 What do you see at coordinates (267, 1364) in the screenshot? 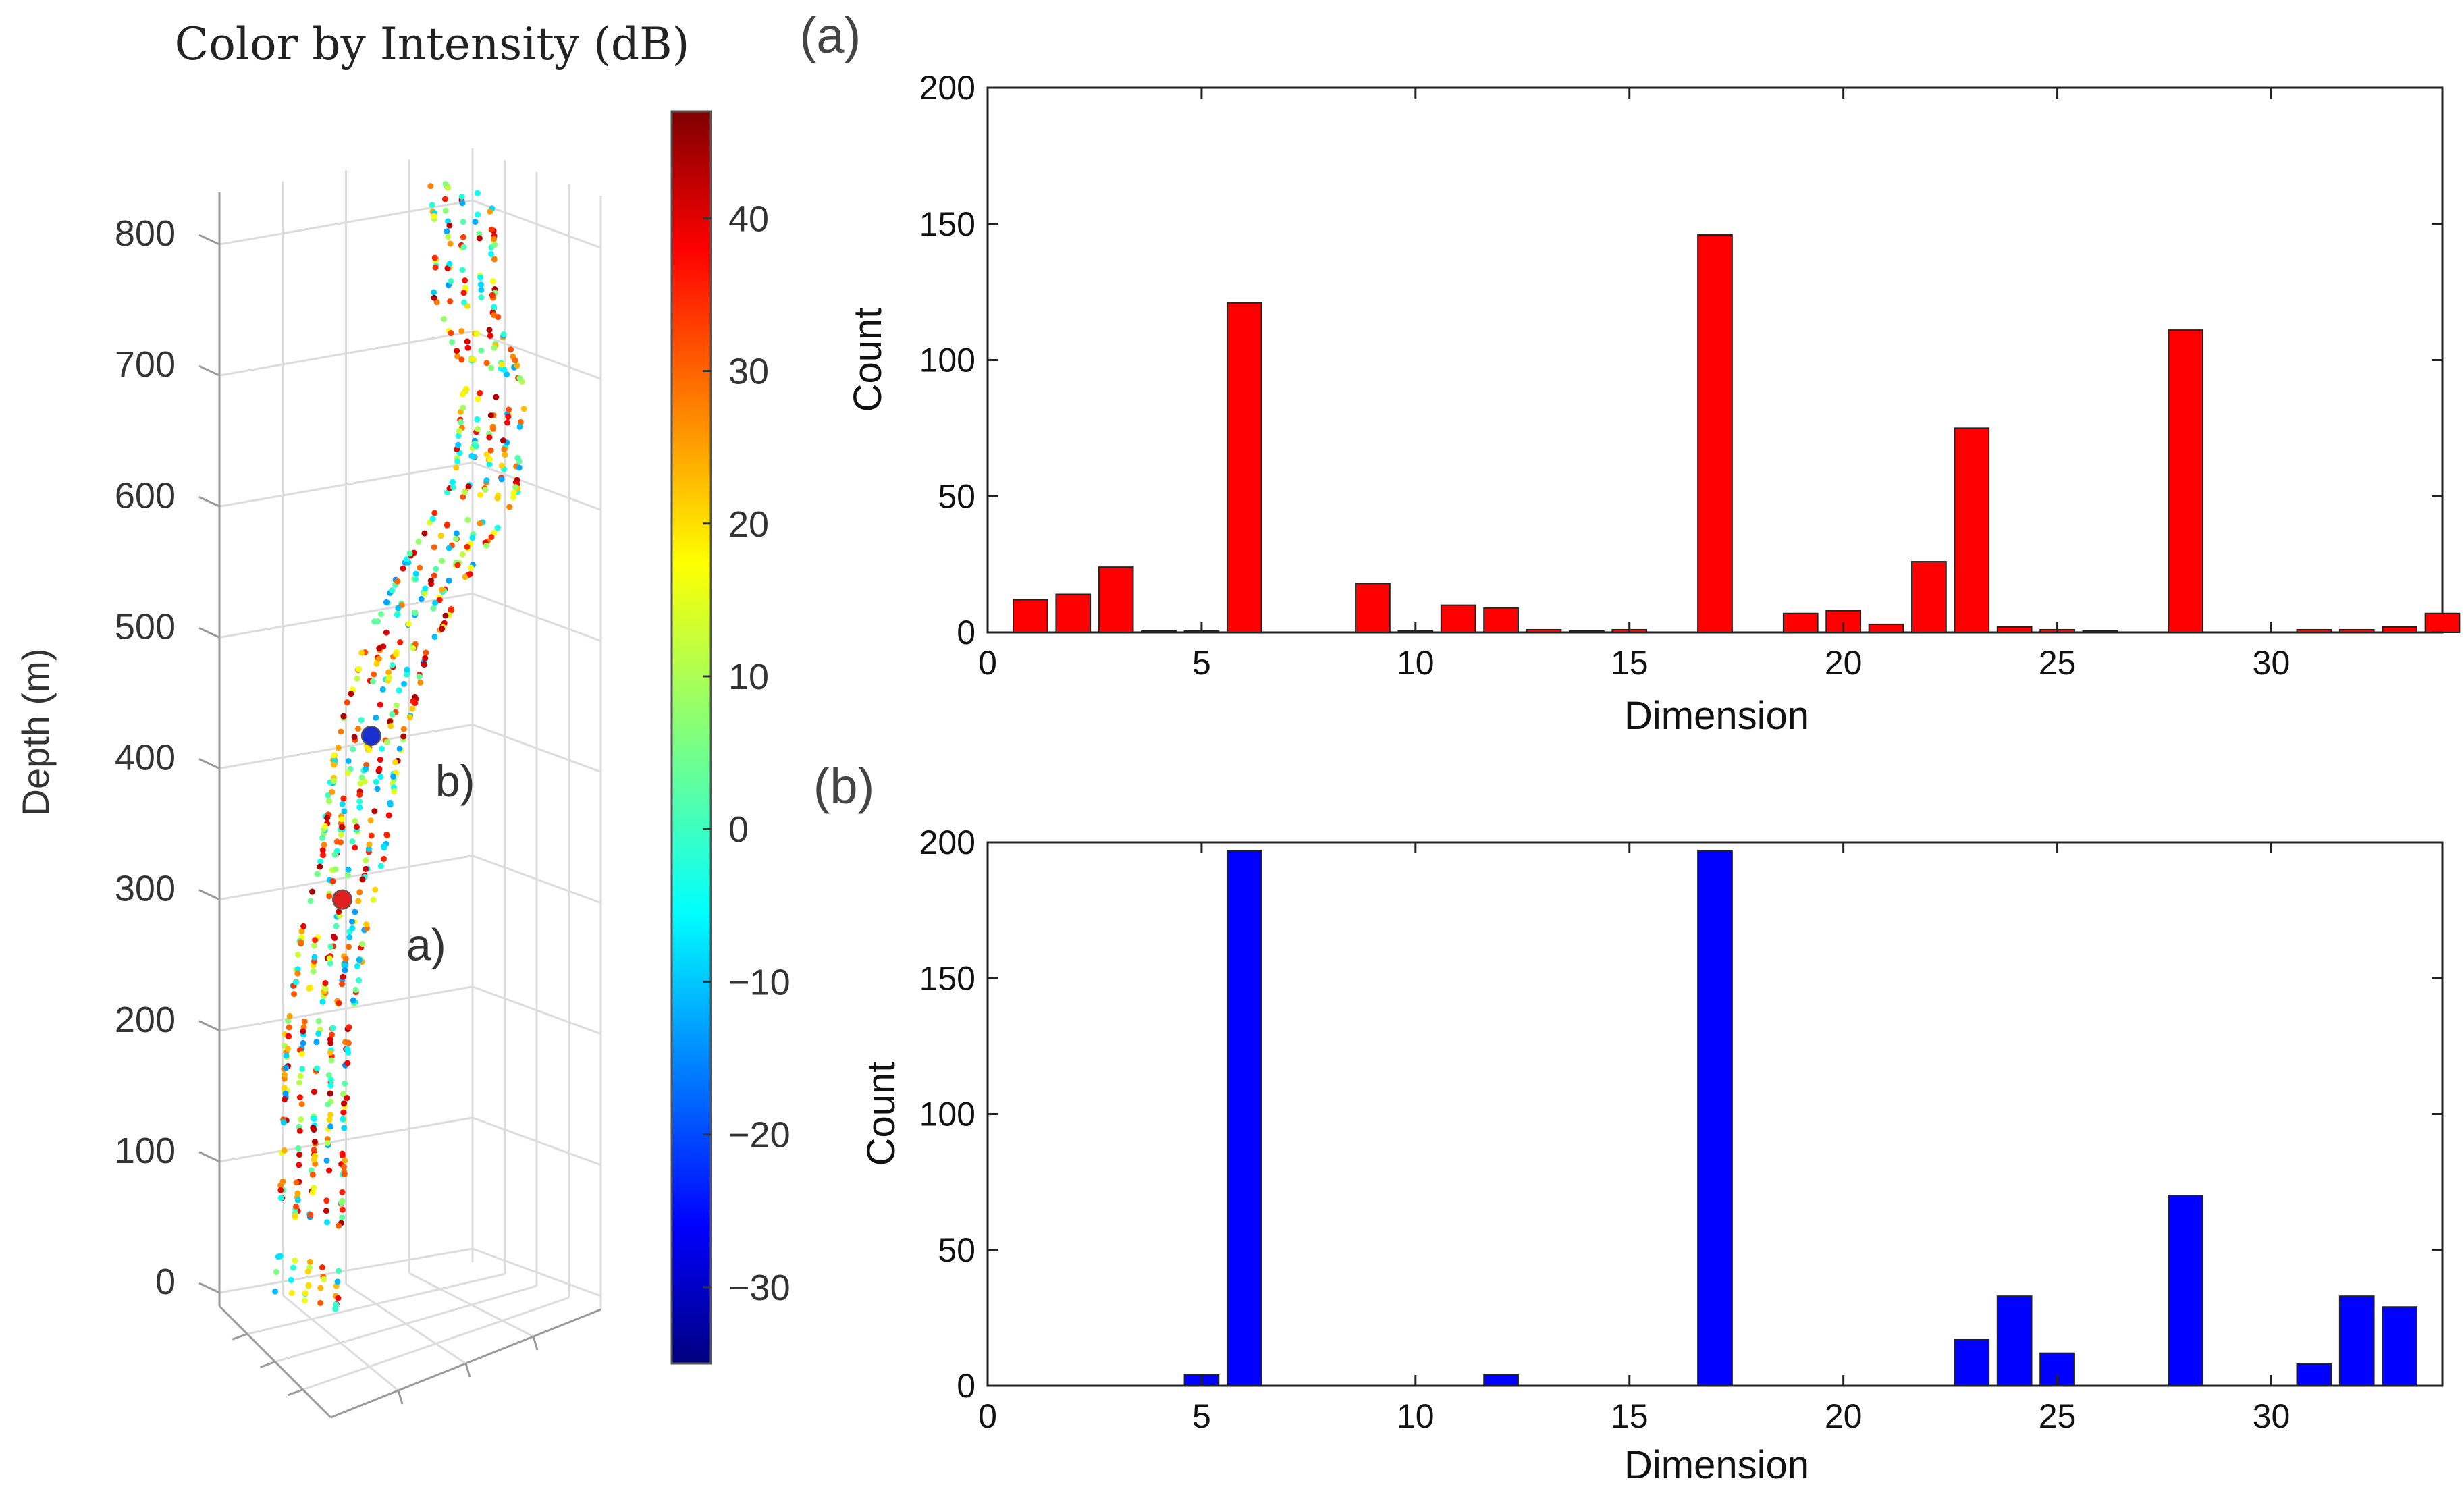
I see `floor-tick` at bounding box center [267, 1364].